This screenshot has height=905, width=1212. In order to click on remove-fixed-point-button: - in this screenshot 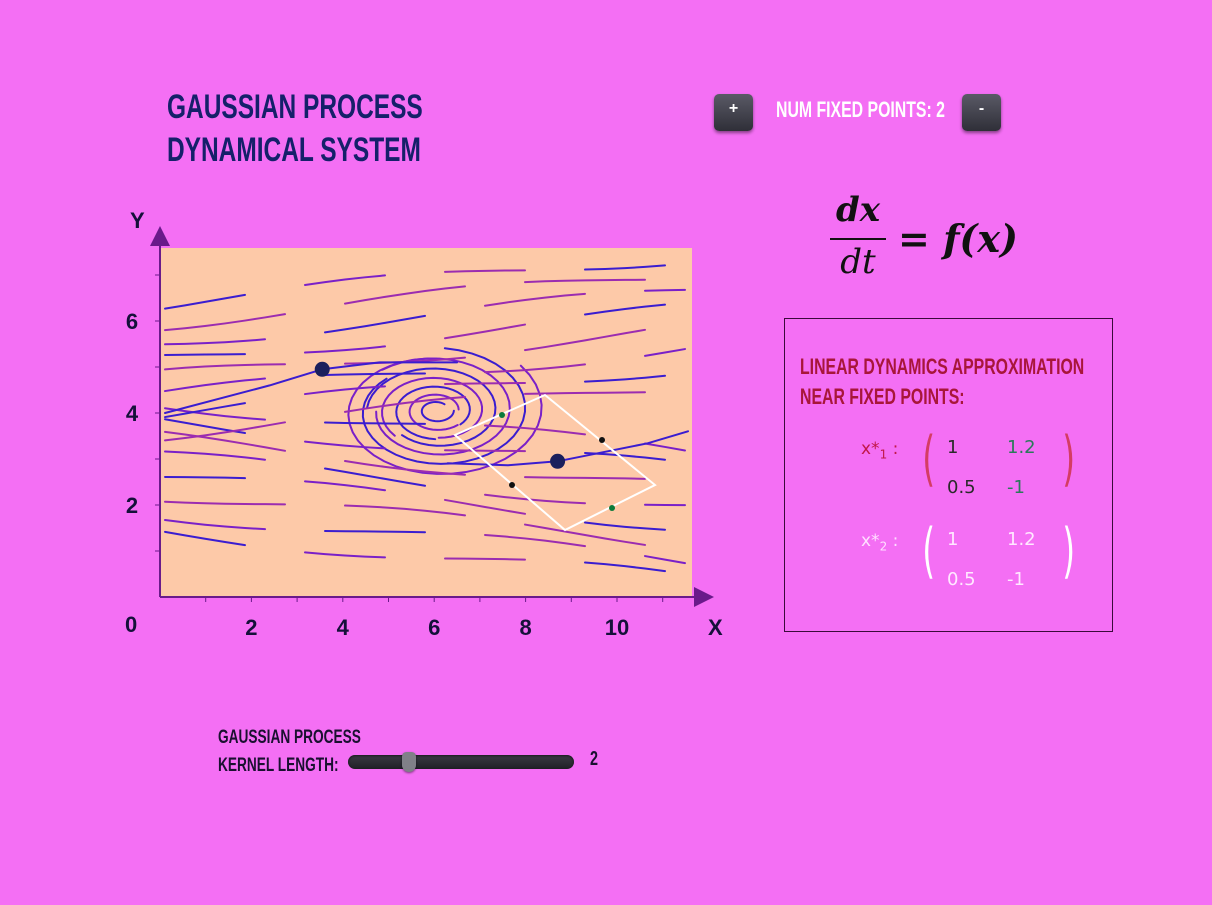, I will do `click(981, 112)`.